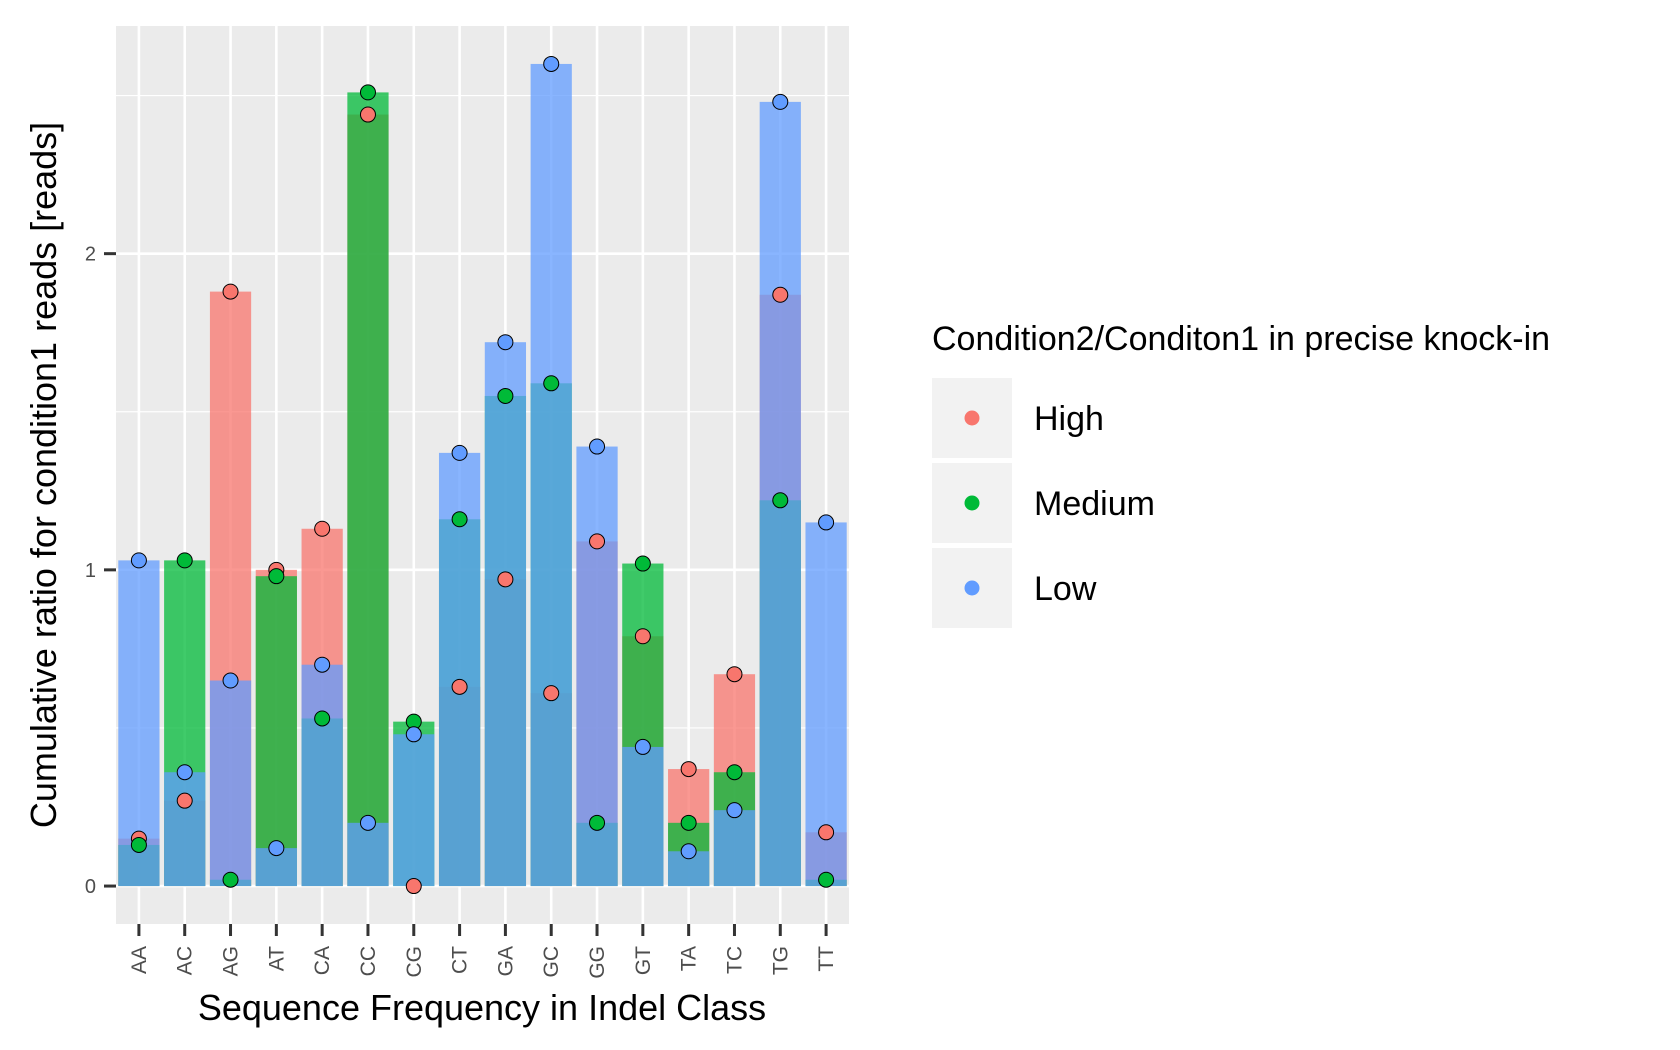  I want to click on x-tick-label: TT, so click(826, 959).